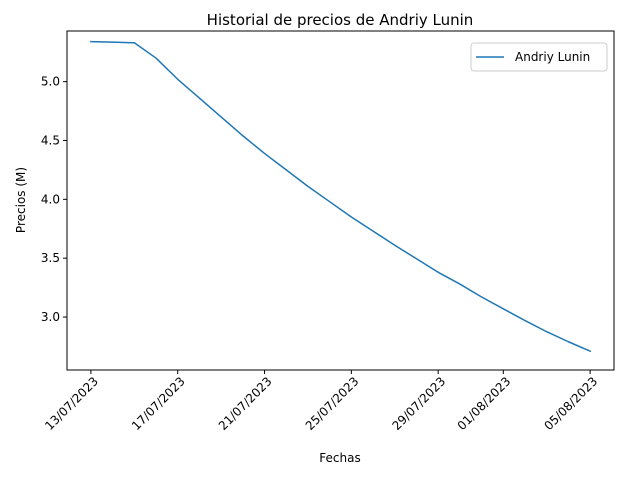 This screenshot has height=480, width=640. I want to click on x-tick-label: 17/07/2023, so click(158, 403).